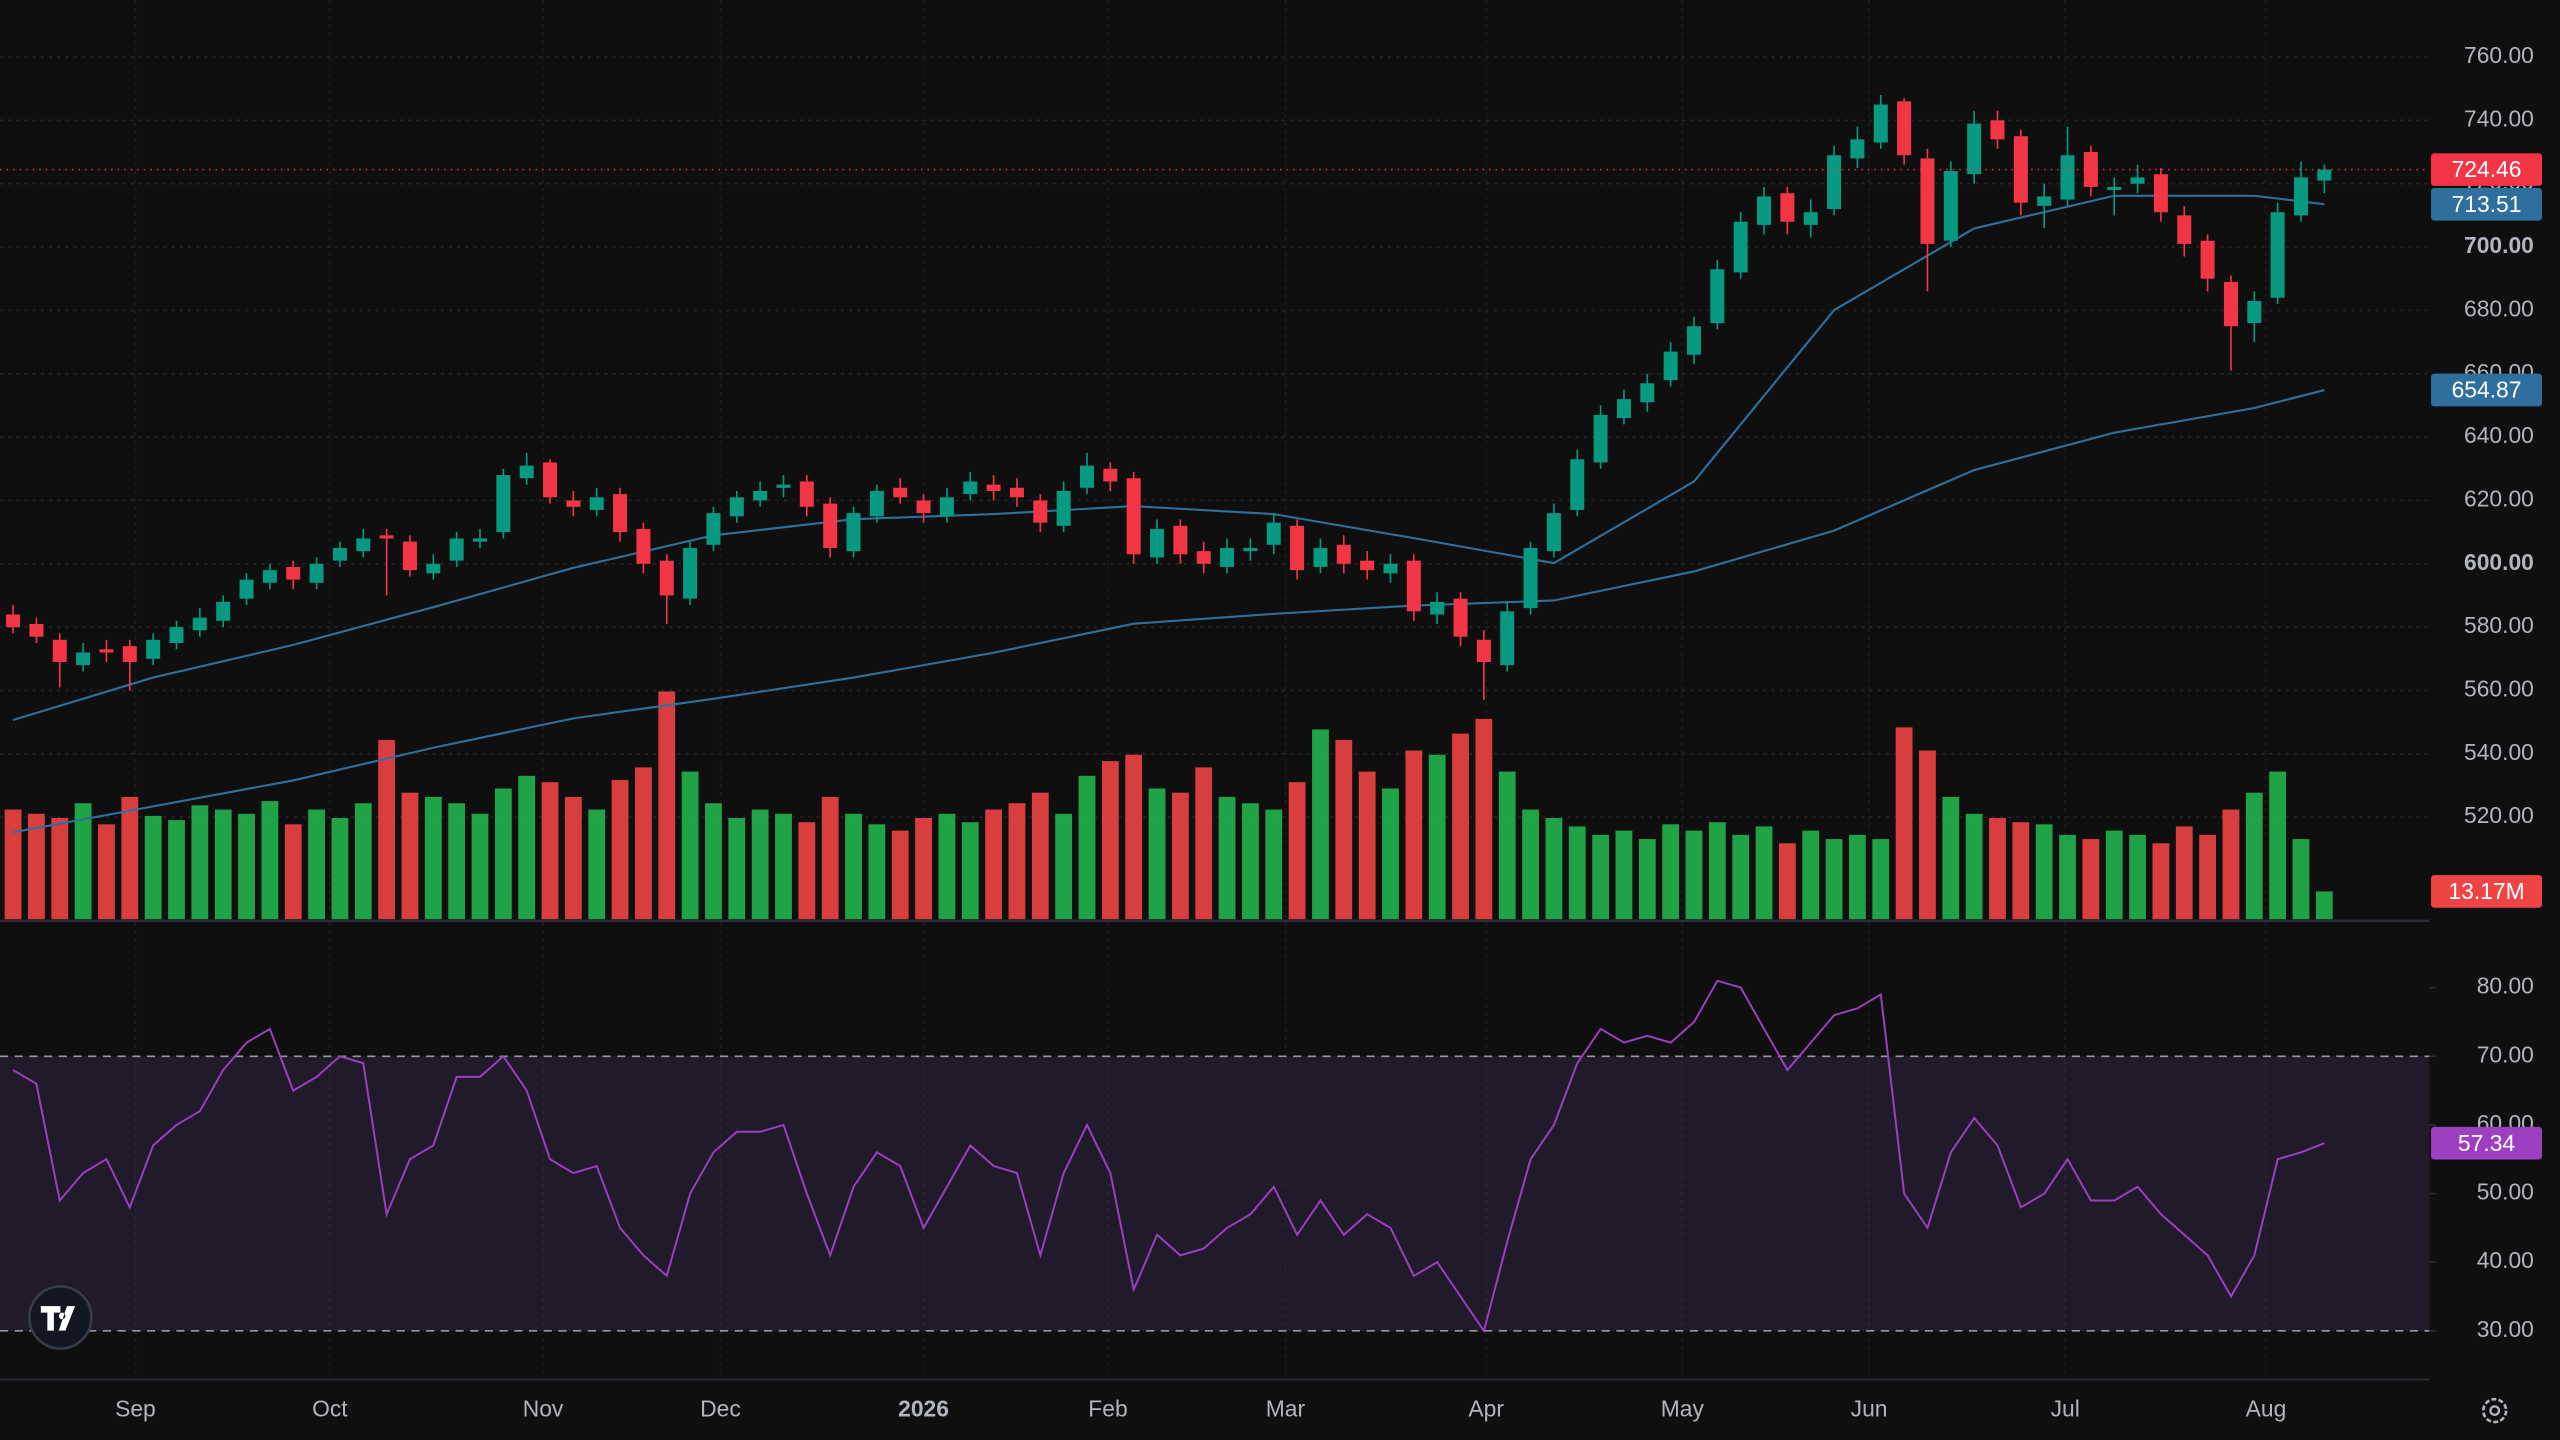 This screenshot has height=1440, width=2560. I want to click on last-price-label: 724.46, so click(2487, 169).